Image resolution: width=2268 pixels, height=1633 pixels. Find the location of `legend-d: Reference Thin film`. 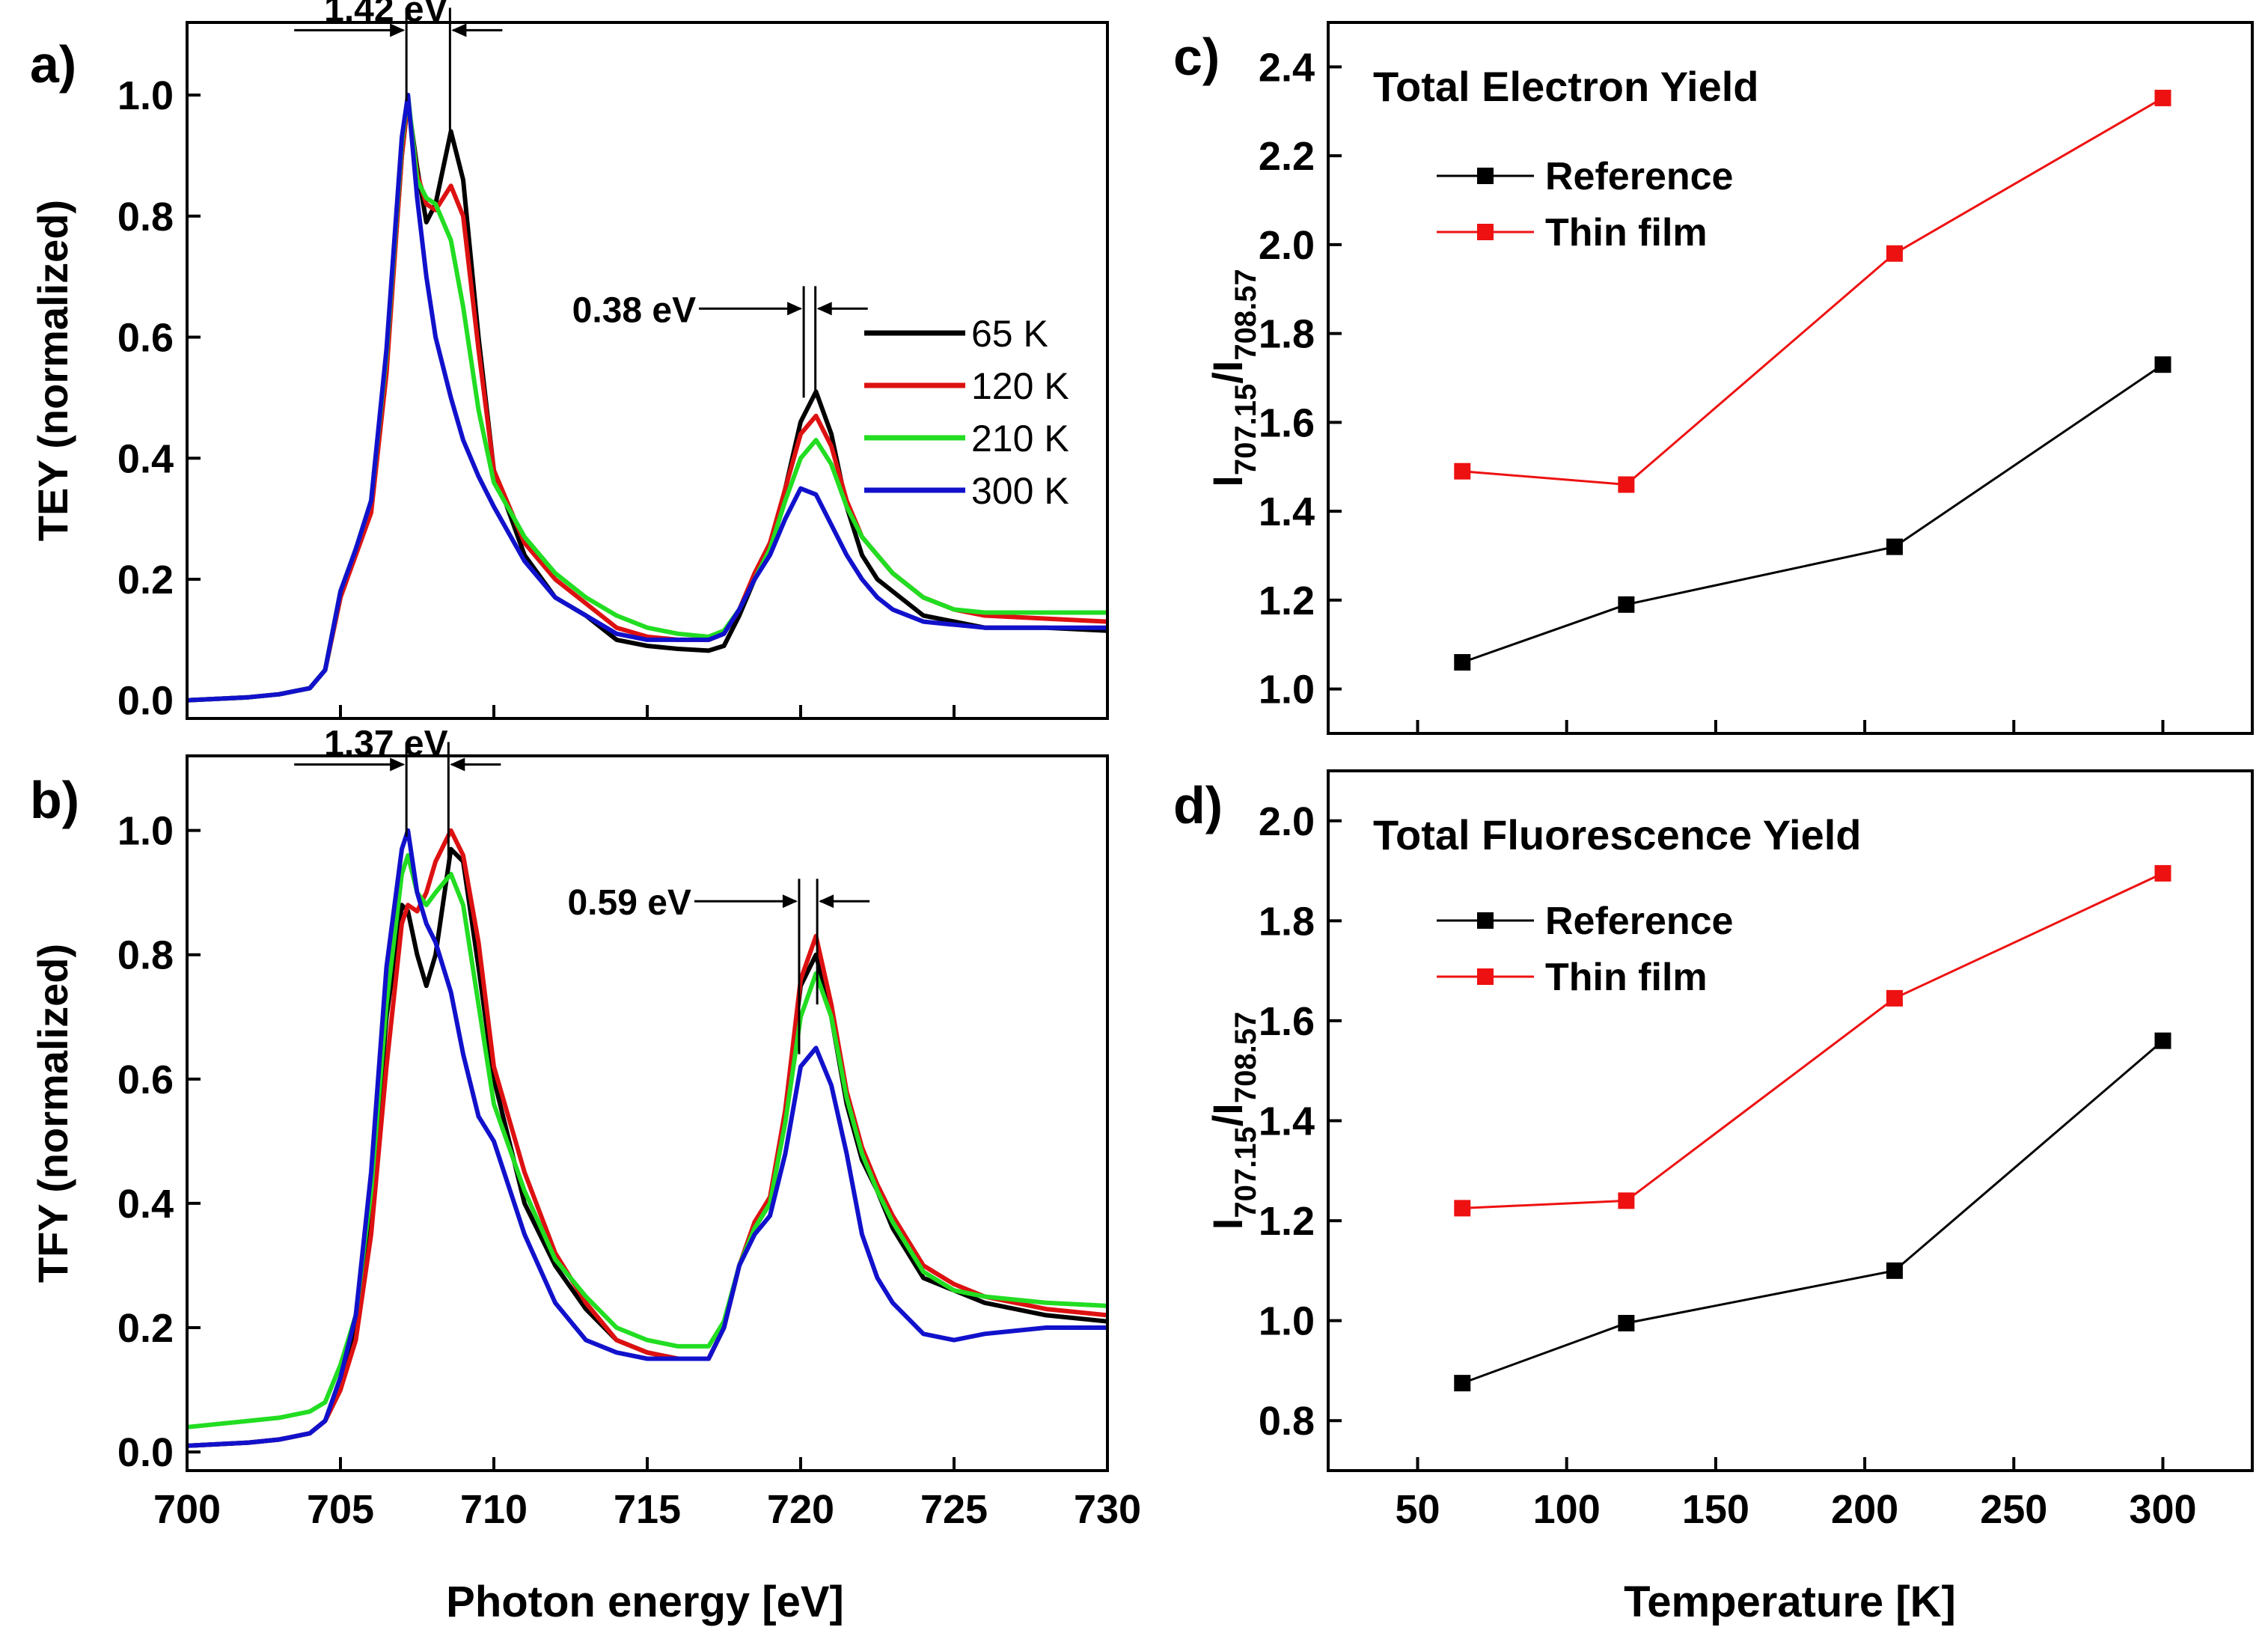

legend-d: Reference Thin film is located at coordinates (1585, 950).